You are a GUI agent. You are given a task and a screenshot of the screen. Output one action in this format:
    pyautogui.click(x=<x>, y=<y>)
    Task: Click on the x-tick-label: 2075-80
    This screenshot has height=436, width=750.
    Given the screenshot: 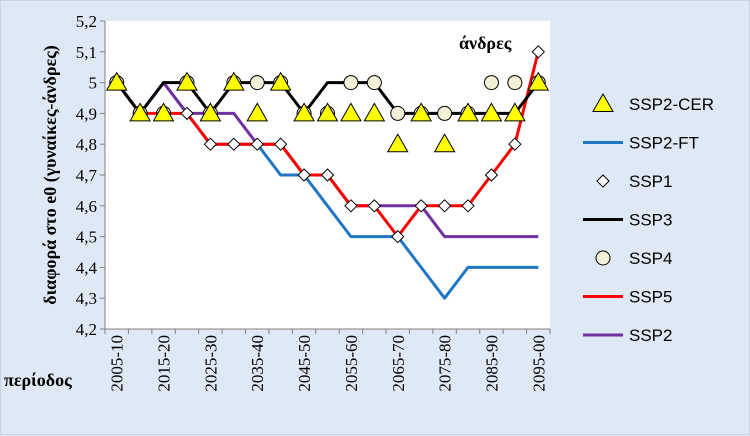 What is the action you would take?
    pyautogui.click(x=445, y=363)
    